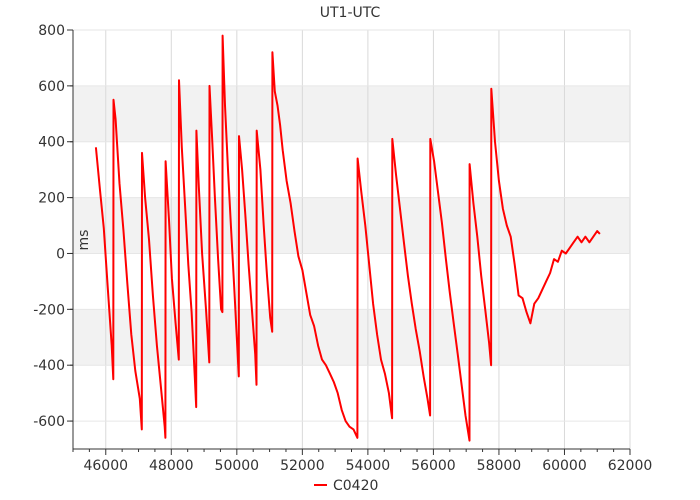 This screenshot has width=700, height=500. Describe the element at coordinates (350, 13) in the screenshot. I see `chart-title: UT1-UTC` at that location.